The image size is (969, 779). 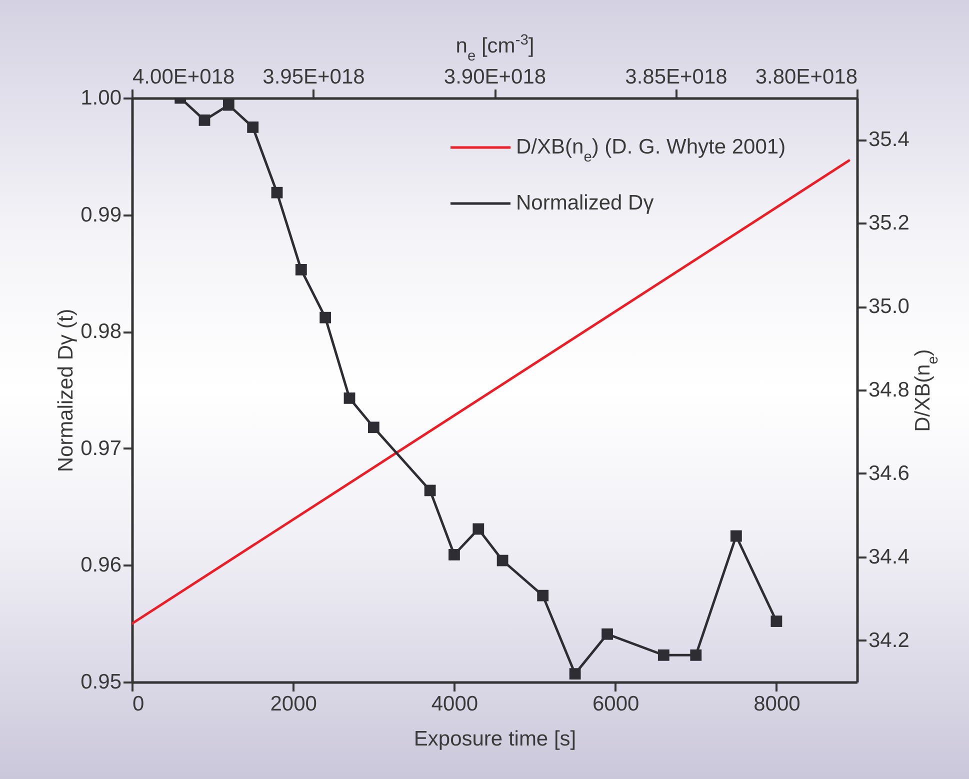 I want to click on y2-tick-label: 35.2, so click(x=889, y=223).